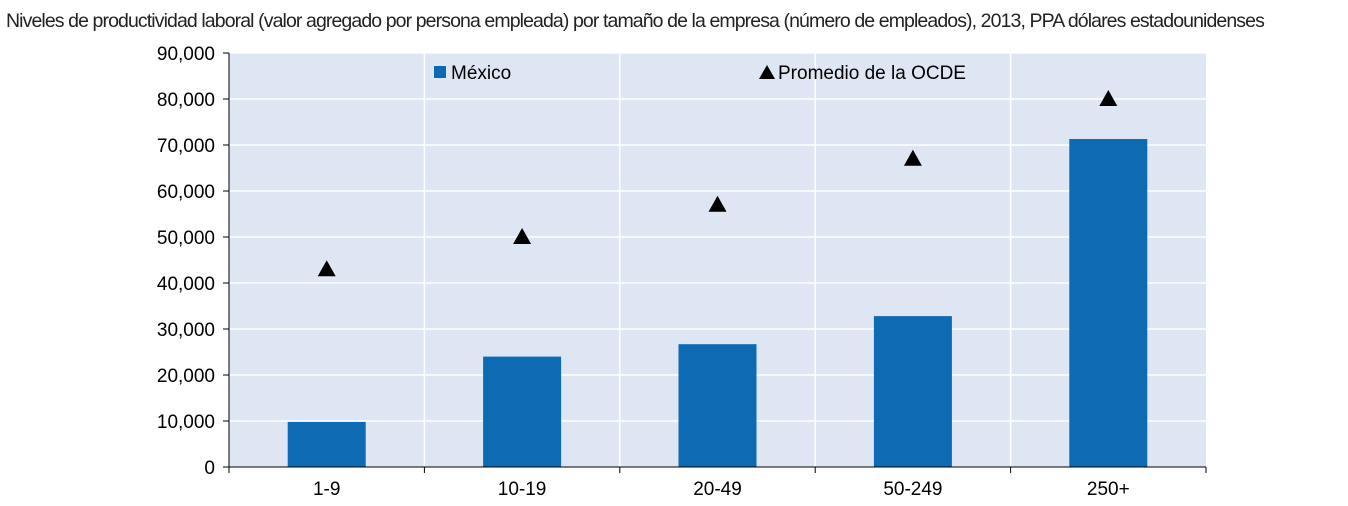 This screenshot has height=506, width=1348. Describe the element at coordinates (481, 73) in the screenshot. I see `legend-mexico-label: México` at that location.